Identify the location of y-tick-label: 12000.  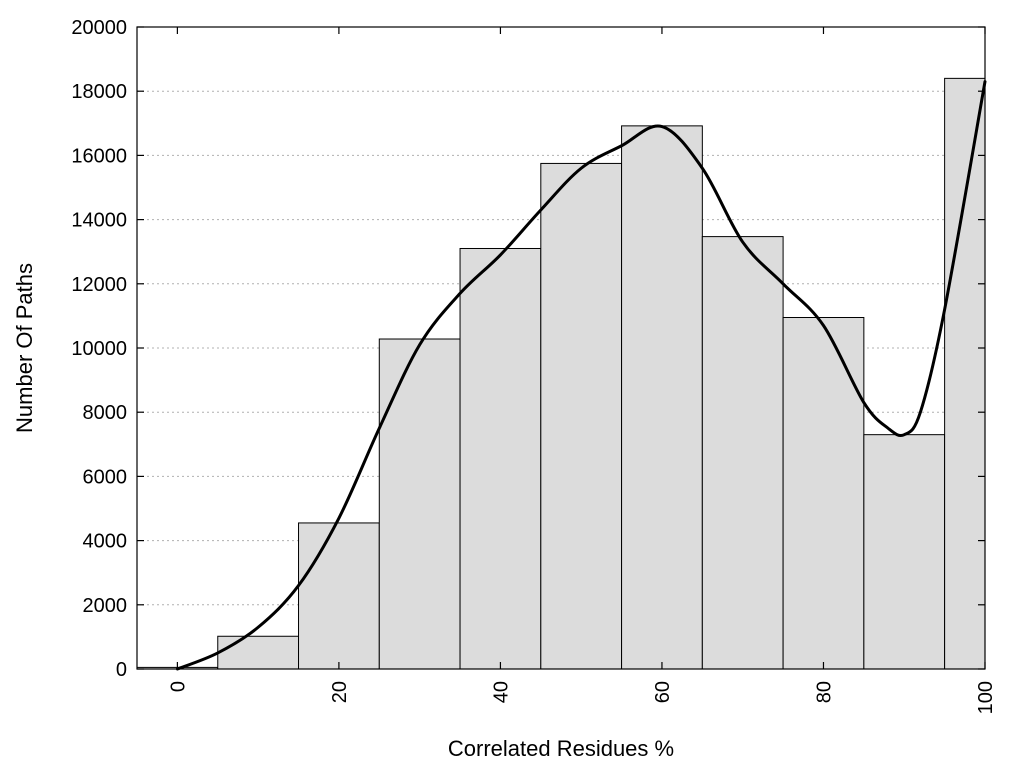
(99, 285).